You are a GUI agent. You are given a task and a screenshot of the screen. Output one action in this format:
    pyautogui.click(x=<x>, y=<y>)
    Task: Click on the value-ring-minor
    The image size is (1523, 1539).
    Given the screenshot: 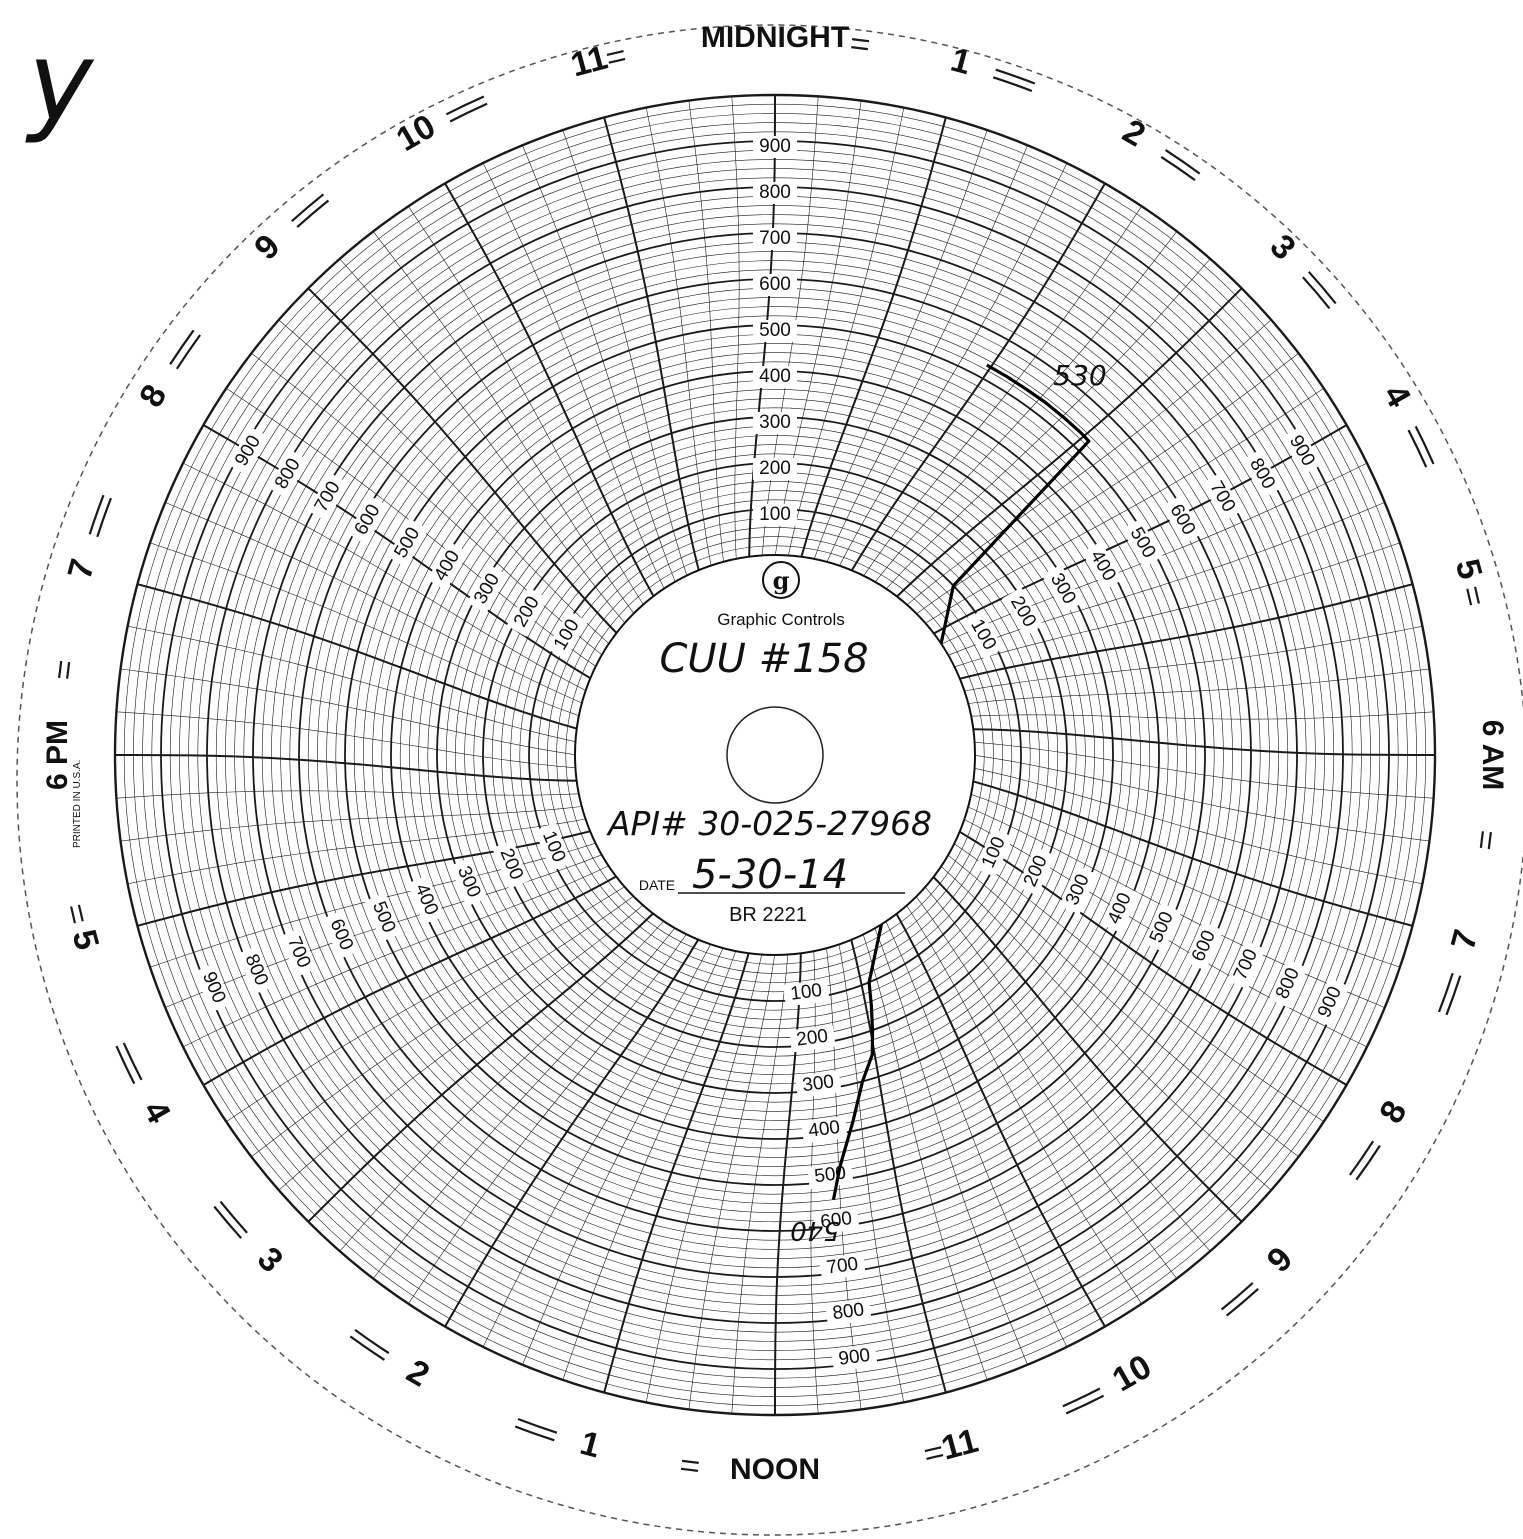 What is the action you would take?
    pyautogui.click(x=775, y=755)
    